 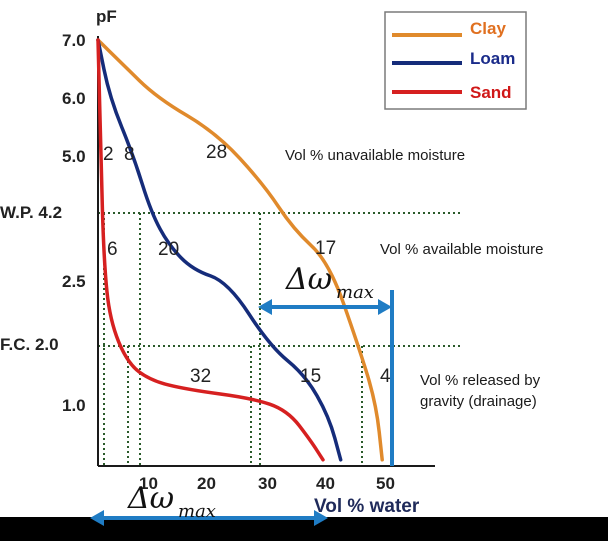 I want to click on note-drainage-line2: gravity (drainage), so click(x=478, y=401).